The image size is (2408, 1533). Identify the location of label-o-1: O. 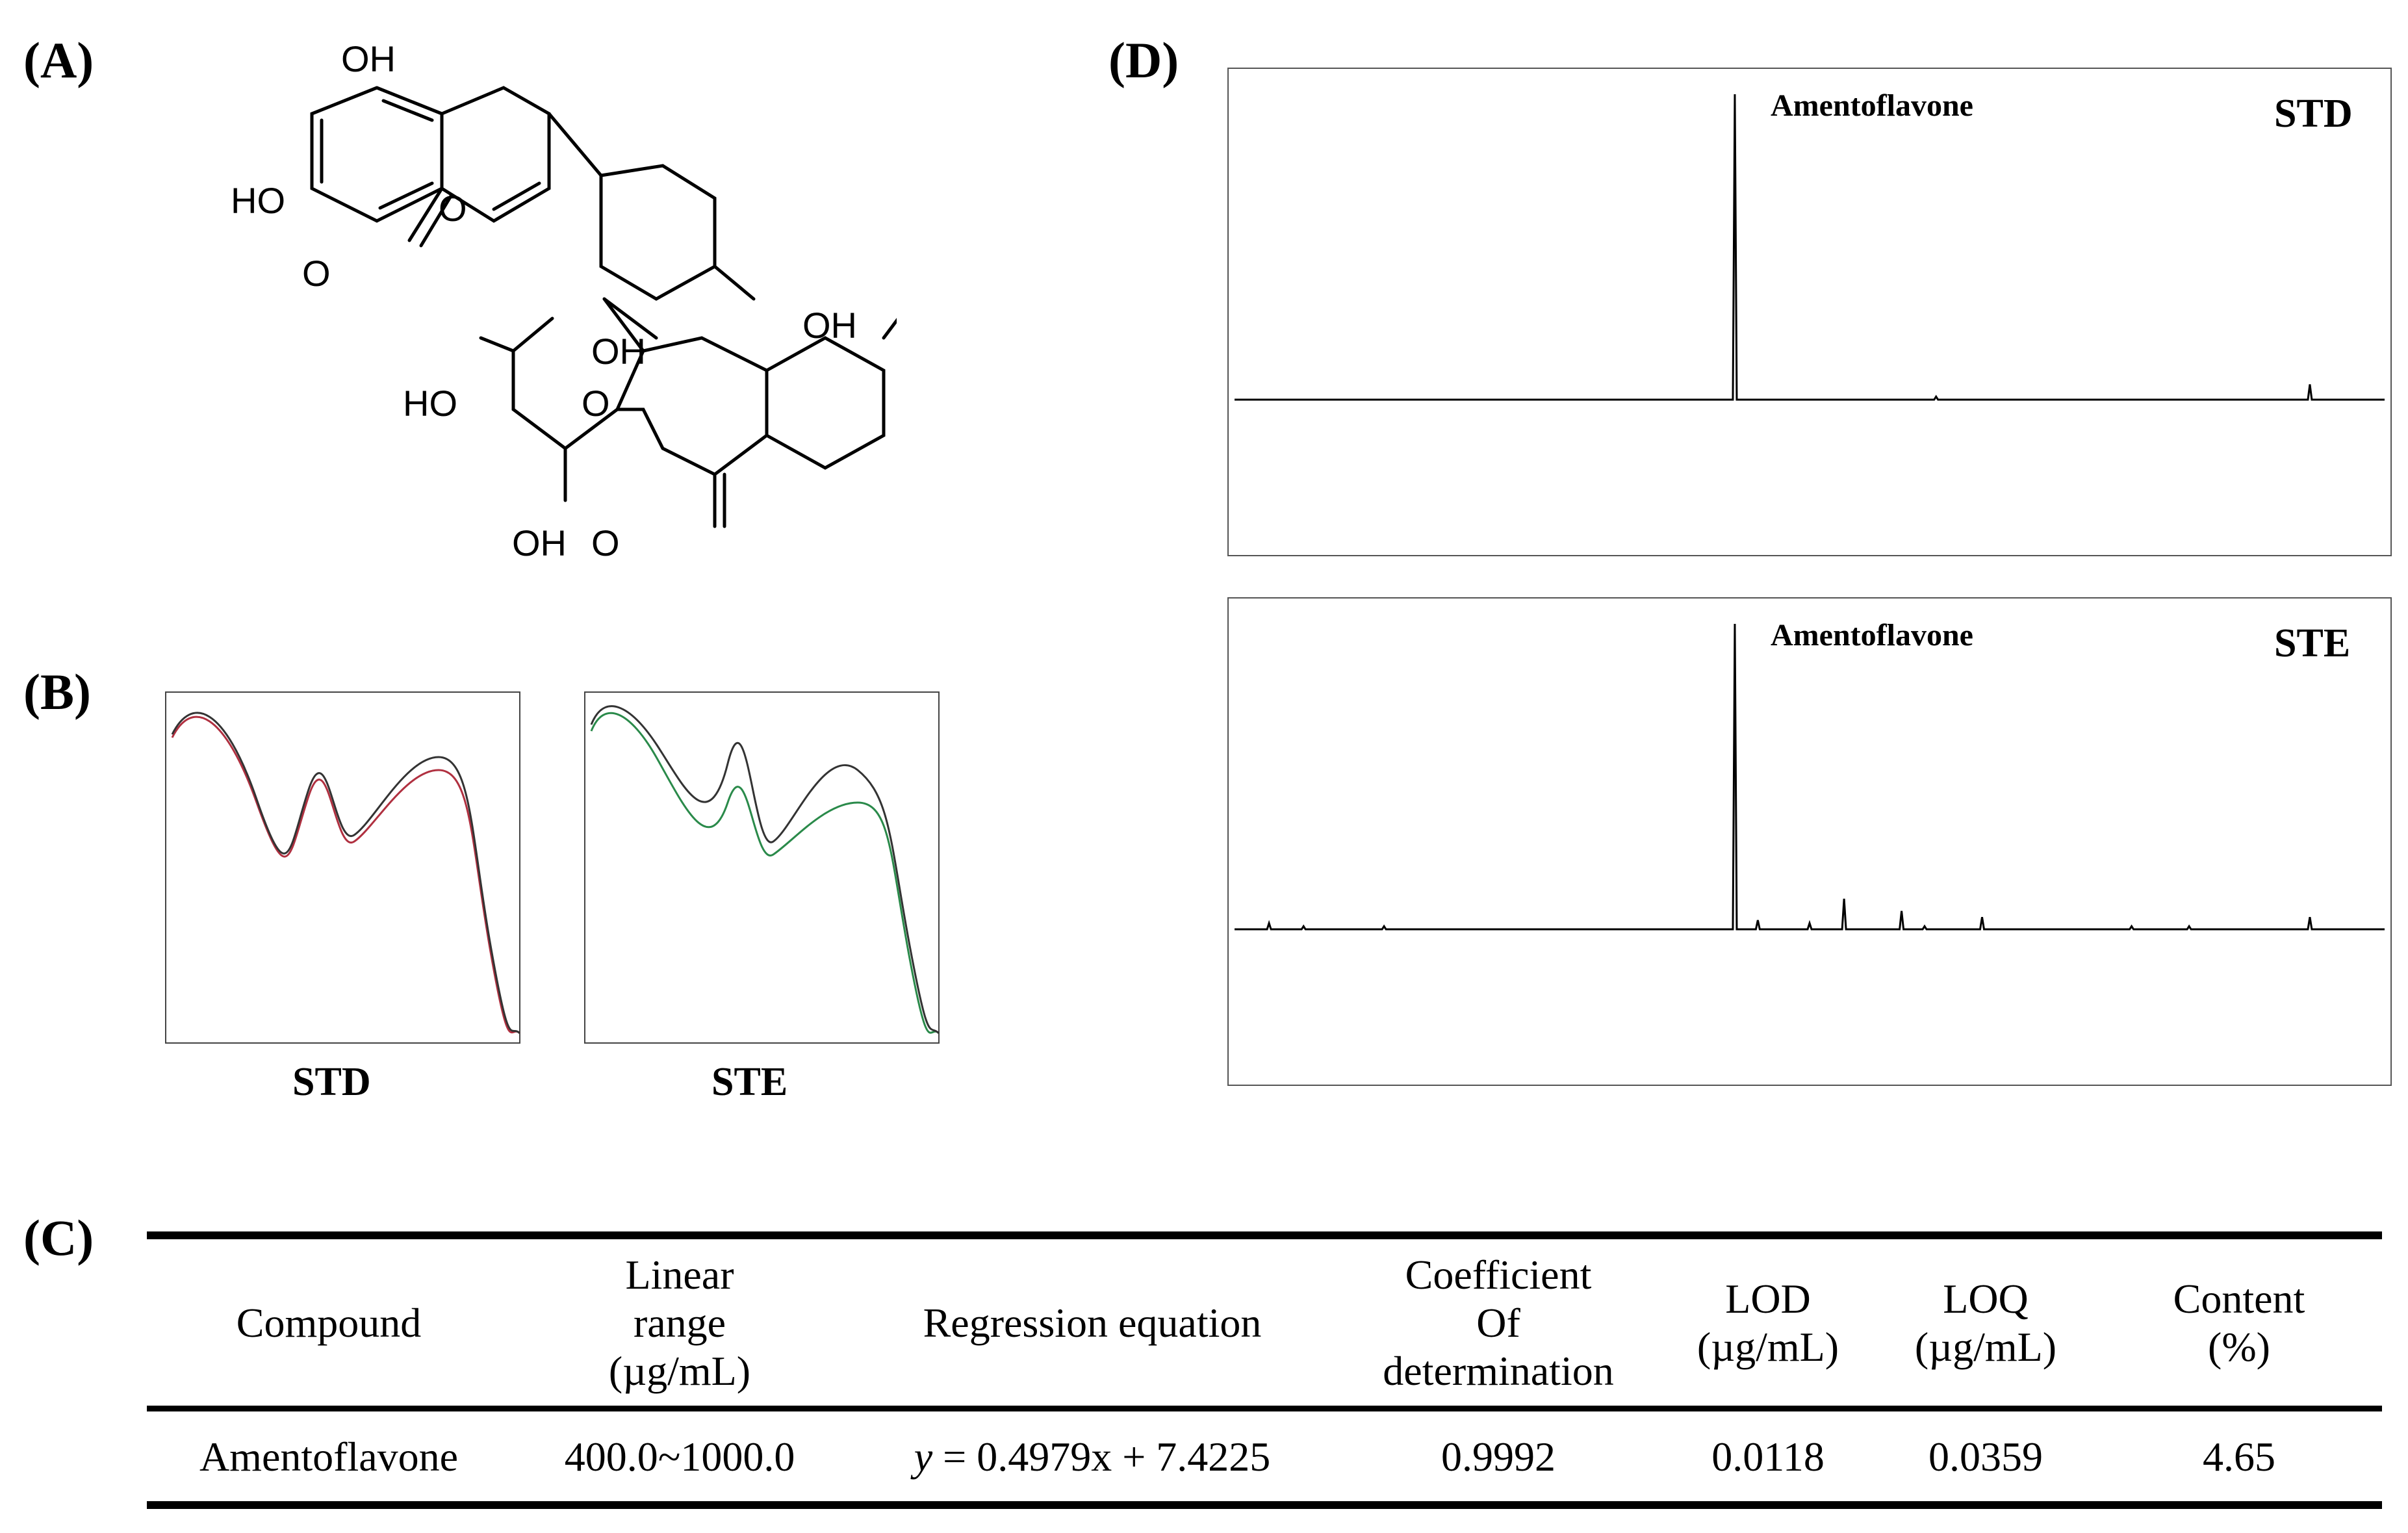
(453, 209).